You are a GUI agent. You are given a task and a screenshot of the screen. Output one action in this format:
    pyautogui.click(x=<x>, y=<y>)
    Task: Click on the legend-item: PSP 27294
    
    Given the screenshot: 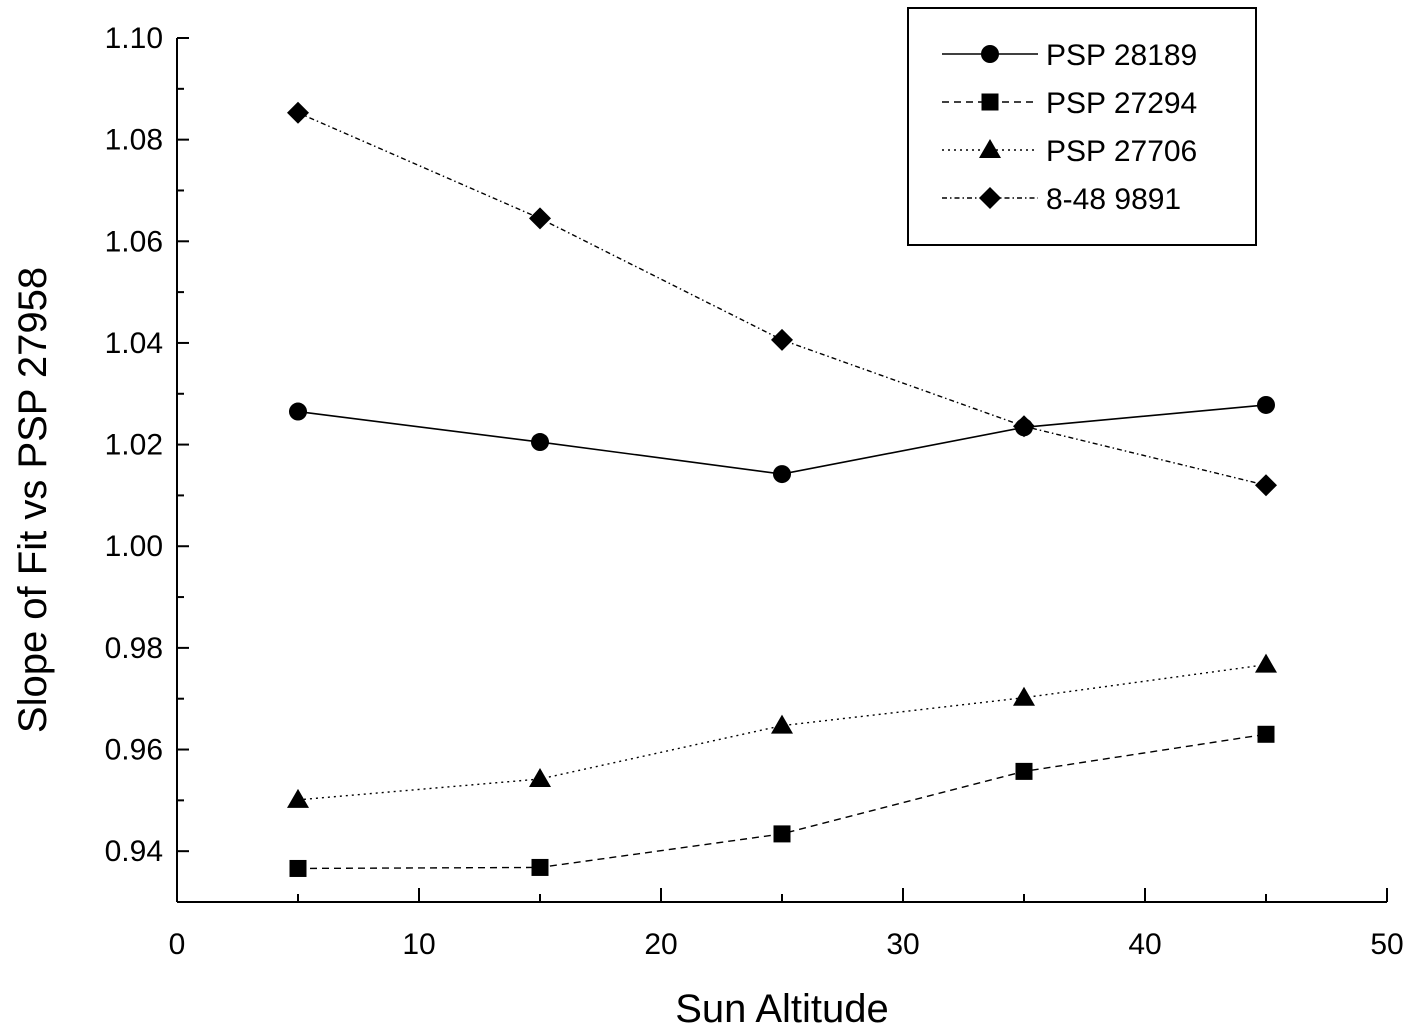 What is the action you would take?
    pyautogui.click(x=1069, y=103)
    